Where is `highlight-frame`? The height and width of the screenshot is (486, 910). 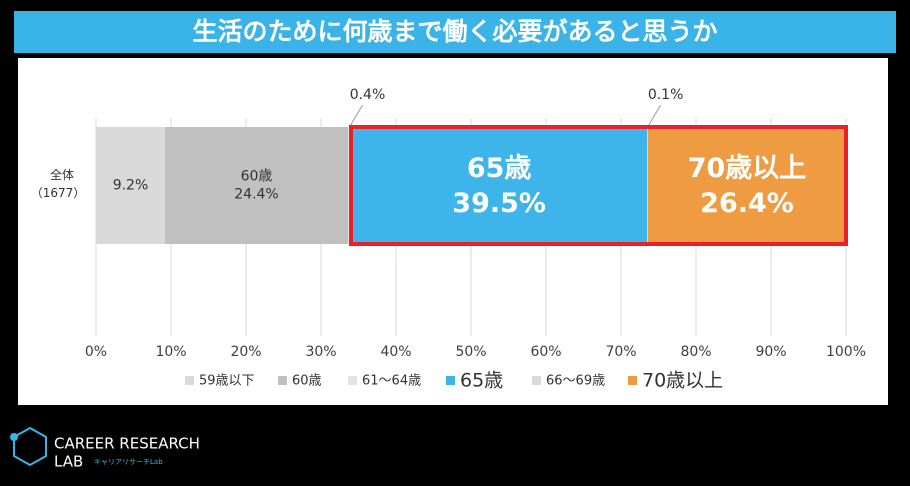 highlight-frame is located at coordinates (598, 185).